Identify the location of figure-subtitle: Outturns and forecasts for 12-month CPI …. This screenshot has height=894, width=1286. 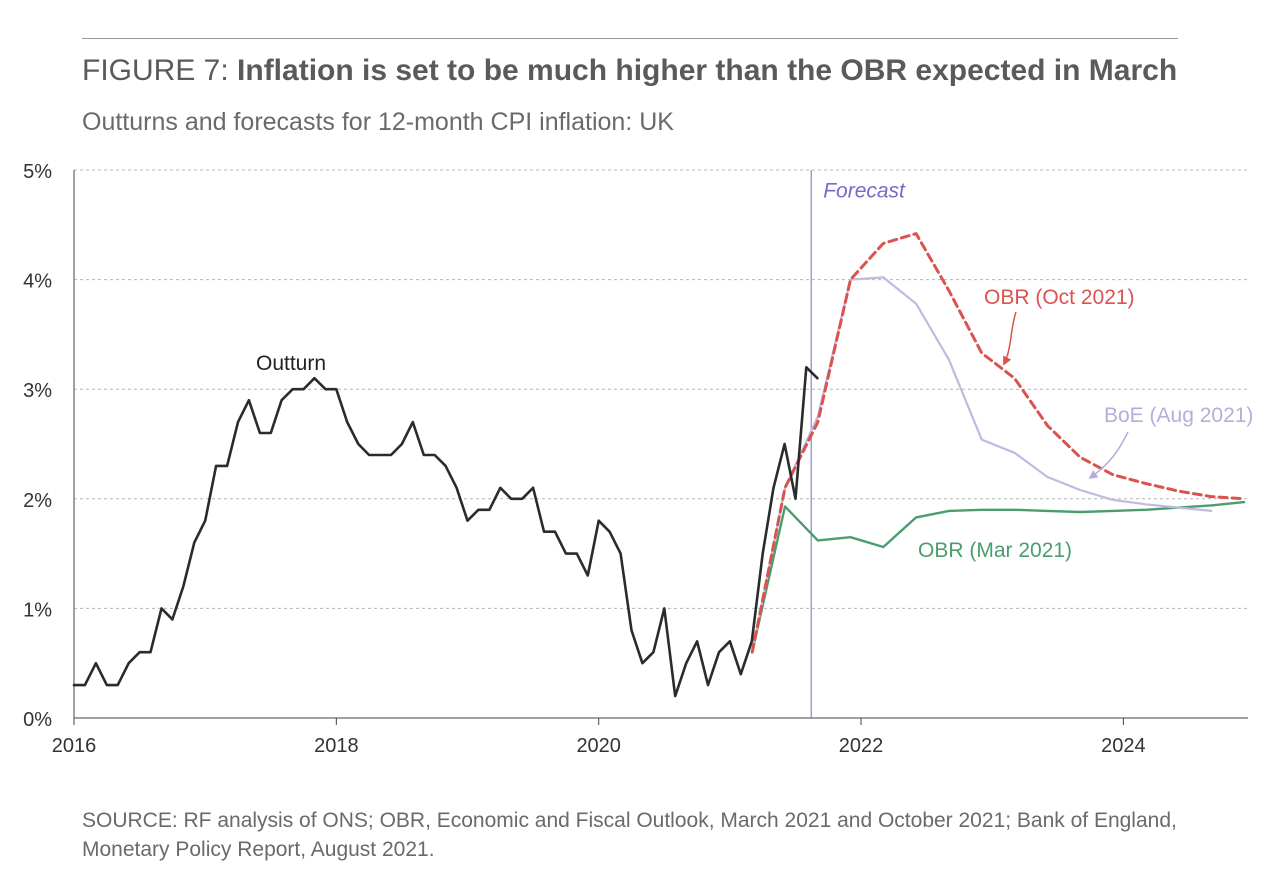
(378, 122).